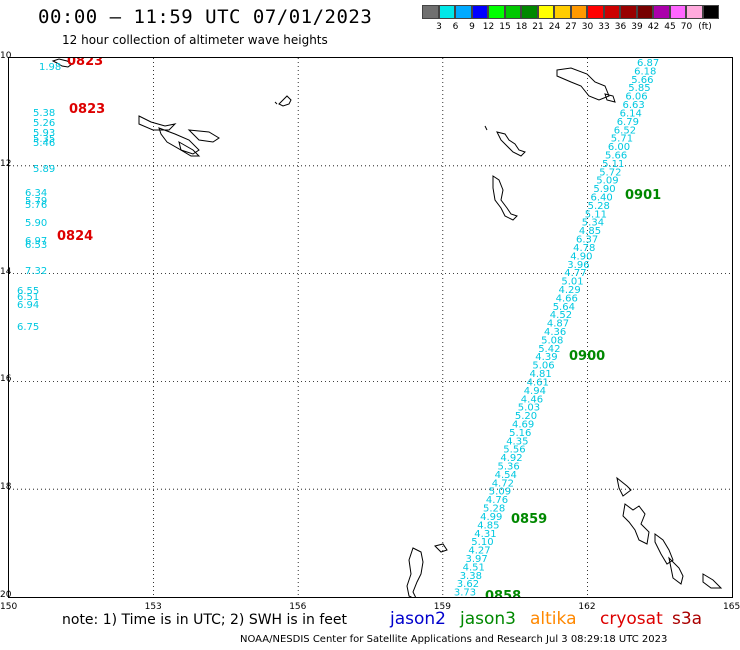  Describe the element at coordinates (558, 324) in the screenshot. I see `wave-height-value: 4.87` at that location.